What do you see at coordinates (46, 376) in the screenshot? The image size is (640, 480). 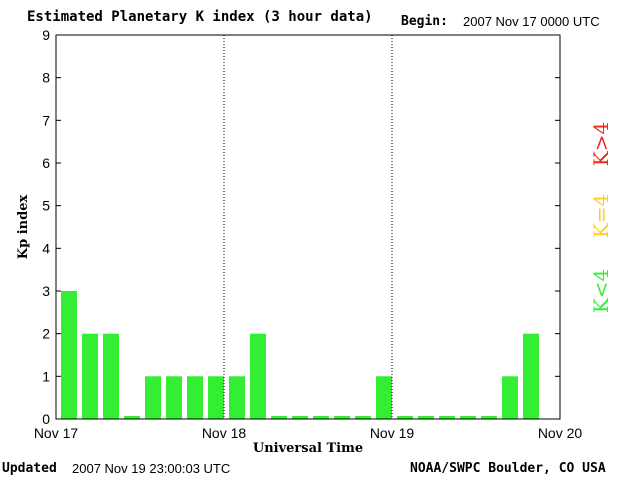 I see `y-tick-label: 1` at bounding box center [46, 376].